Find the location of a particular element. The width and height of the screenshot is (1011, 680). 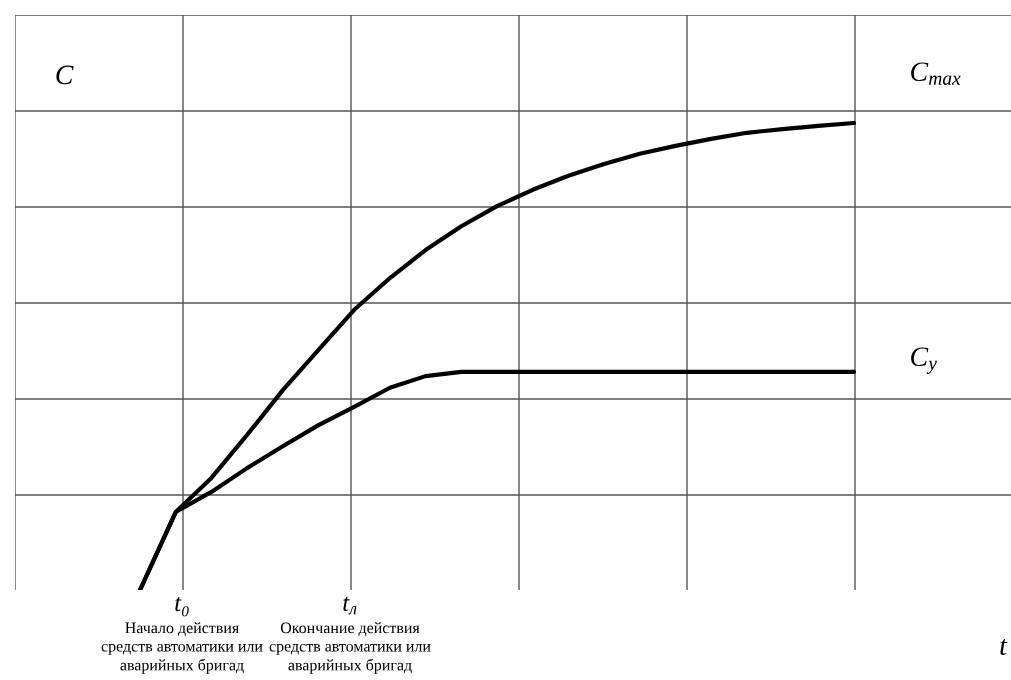

text: t₀ is located at coordinates (182, 606).